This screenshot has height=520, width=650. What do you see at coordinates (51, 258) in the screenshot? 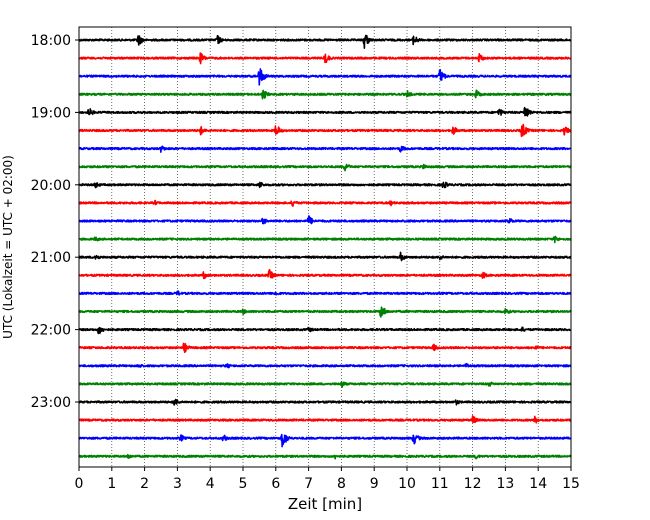
I see `y-tick-label: 21:00` at bounding box center [51, 258].